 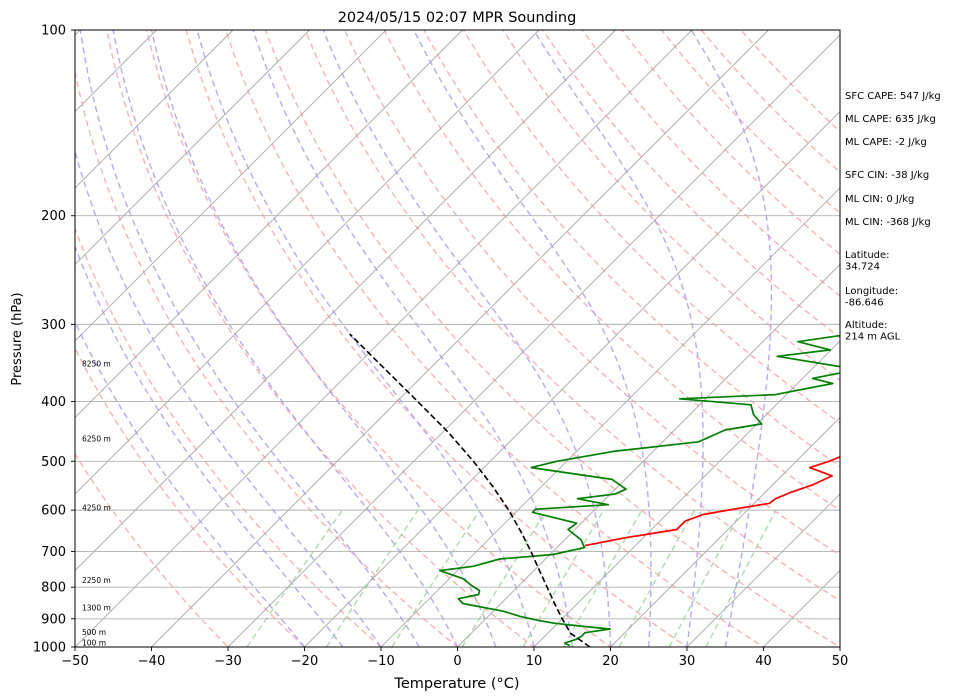 I want to click on info-text: ML CAPE: 635 J/kg, so click(x=890, y=119).